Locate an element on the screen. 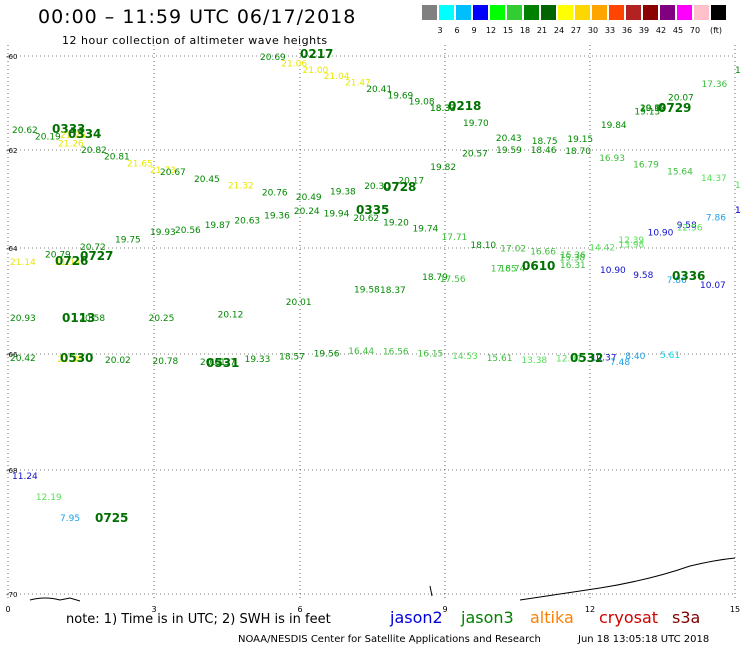 The image size is (740, 650). wave-height-label: 18.75 is located at coordinates (545, 142).